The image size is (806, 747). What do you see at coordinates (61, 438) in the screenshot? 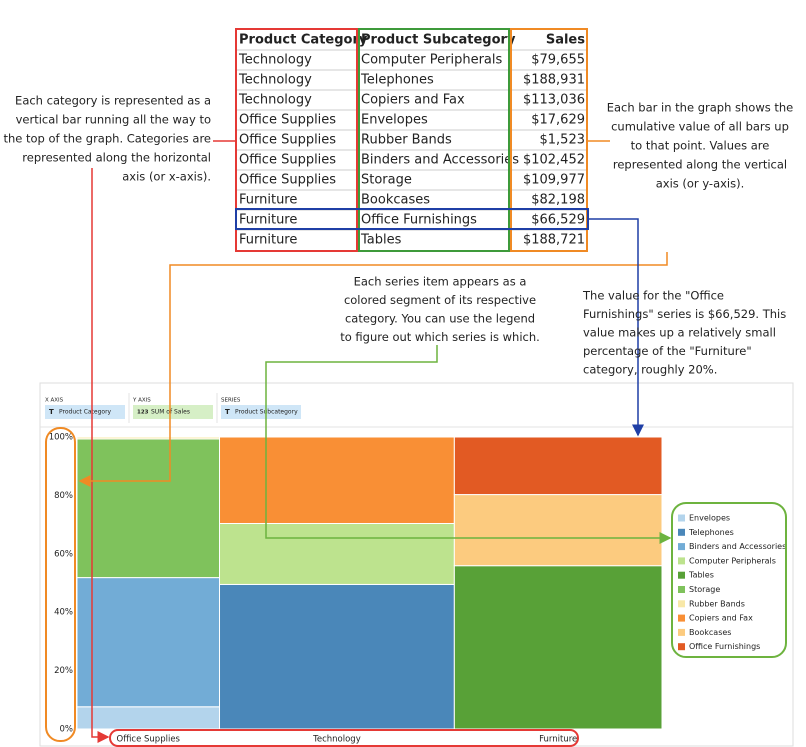
I see `y-tick-label: 100%` at bounding box center [61, 438].